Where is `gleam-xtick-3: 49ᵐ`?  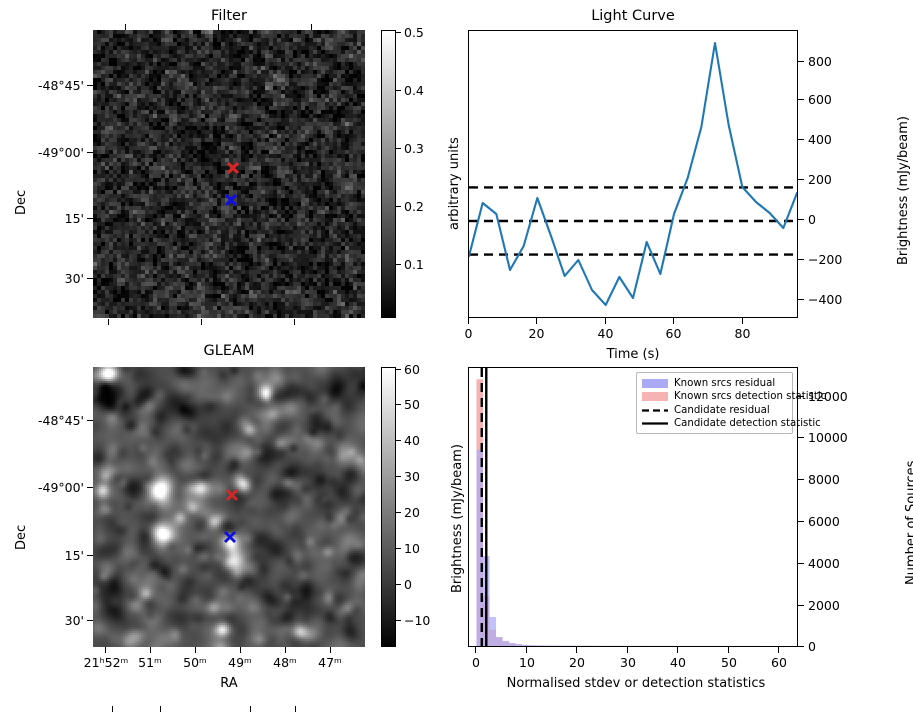
gleam-xtick-3: 49ᵐ is located at coordinates (240, 662).